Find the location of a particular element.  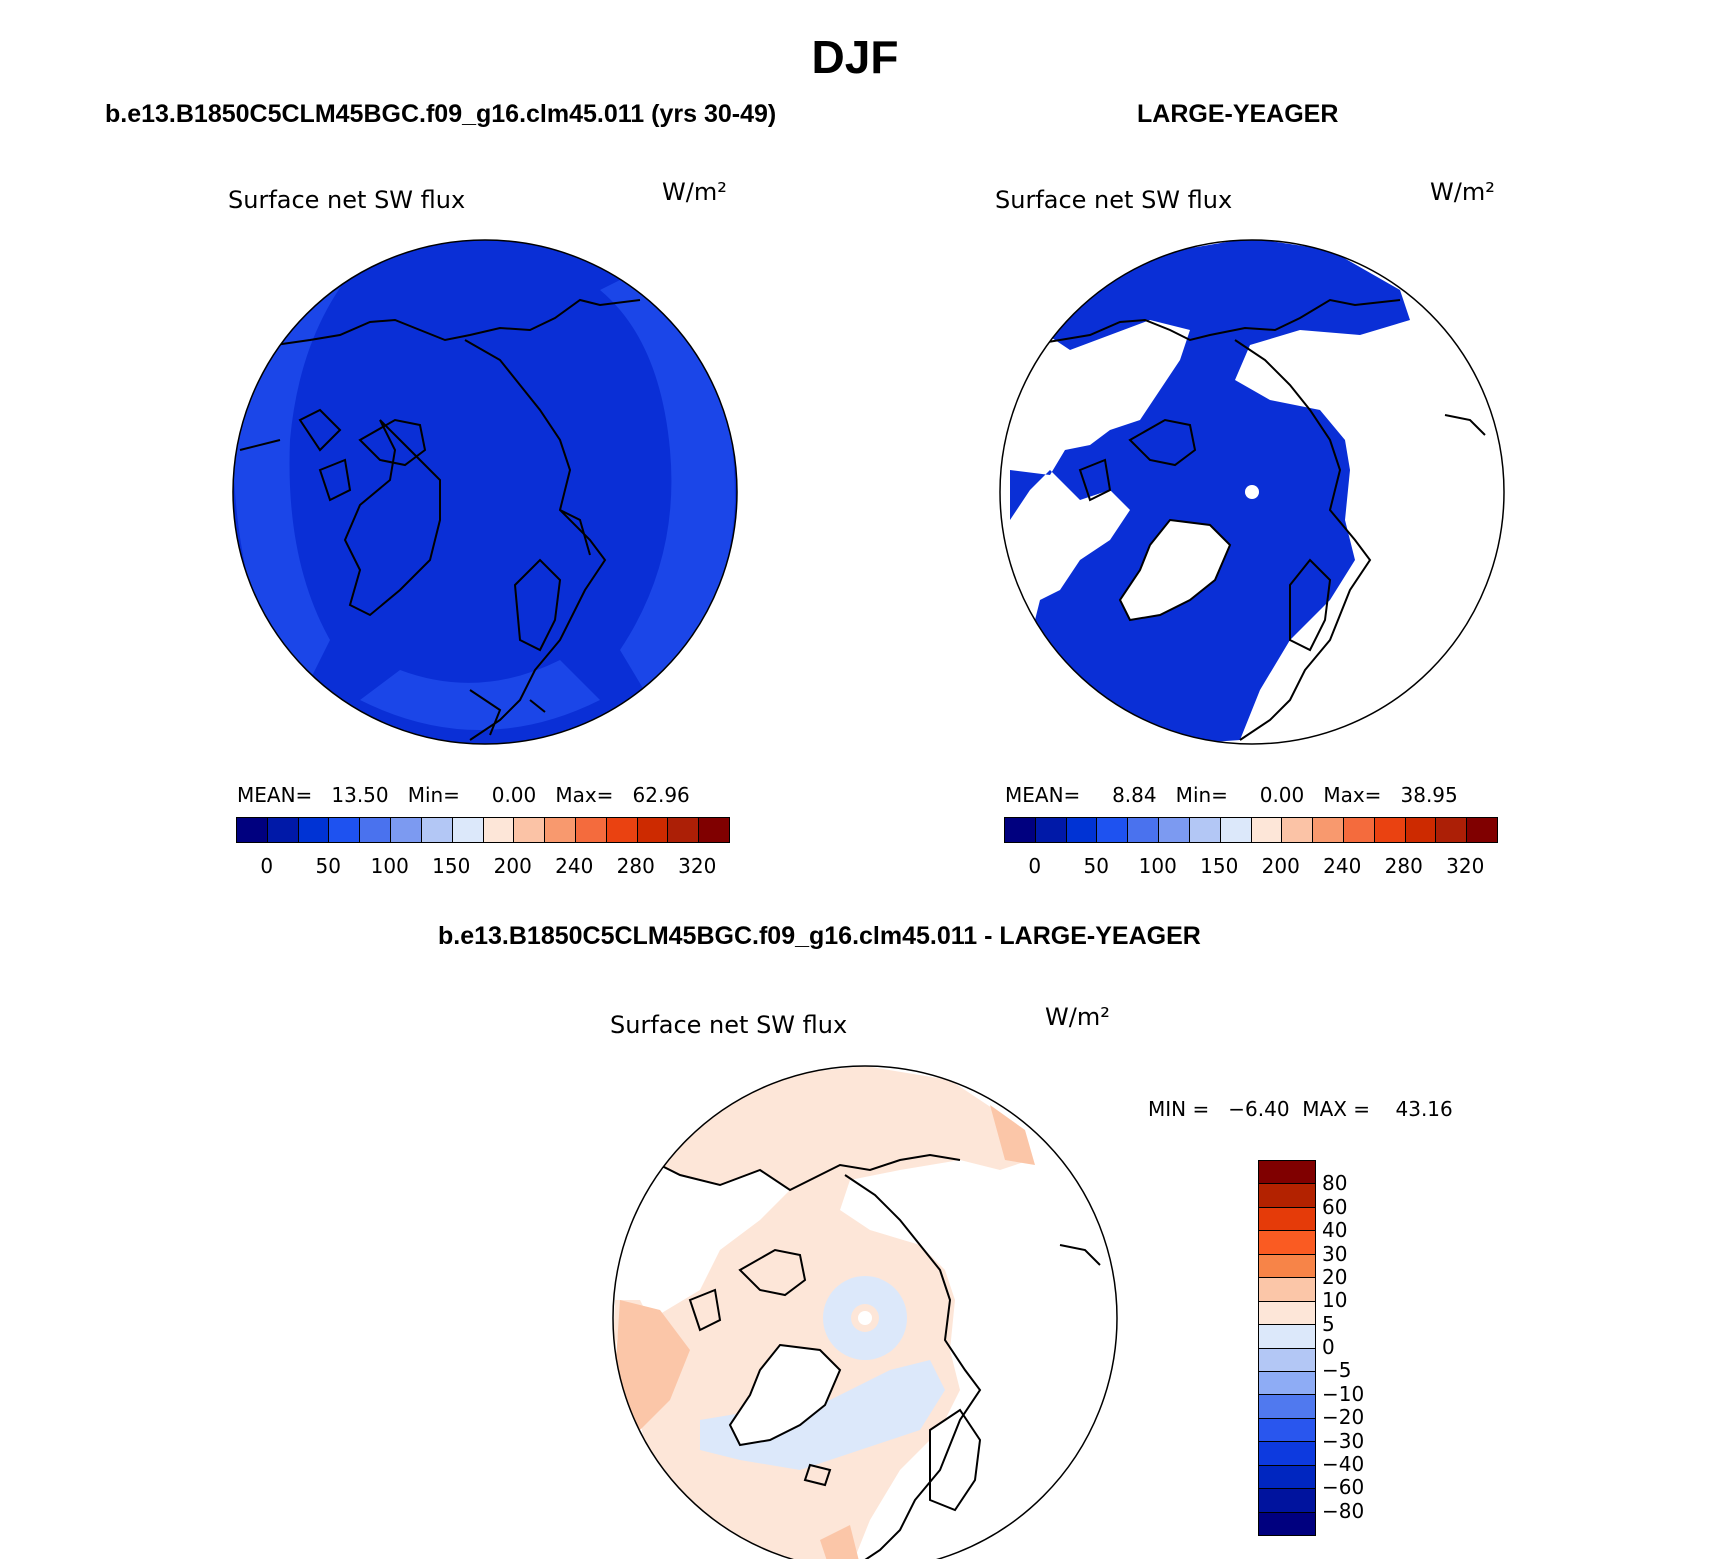

panel-2-colorbar-tick-label: 0 is located at coordinates (1035, 866).